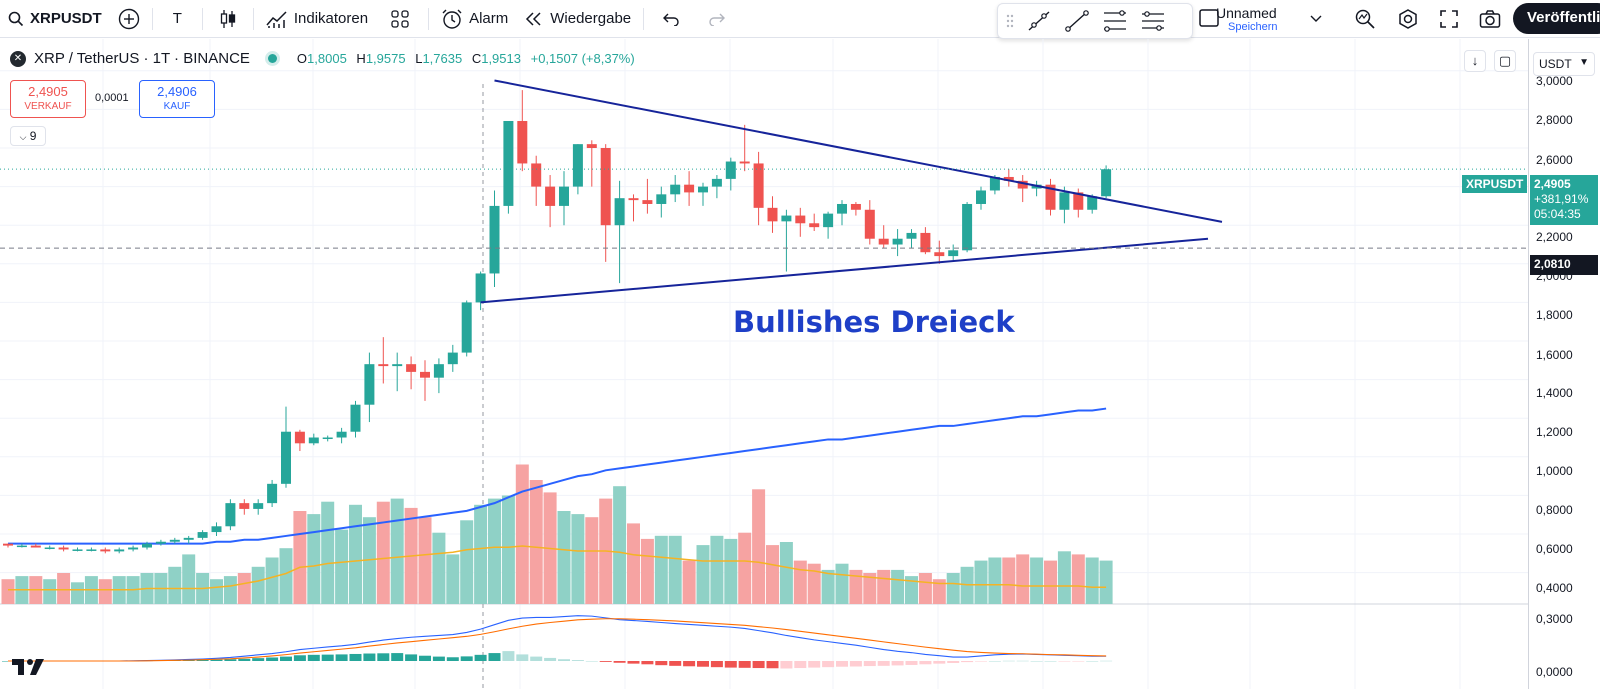 The height and width of the screenshot is (689, 1600). I want to click on layout-menu-button, so click(1316, 19).